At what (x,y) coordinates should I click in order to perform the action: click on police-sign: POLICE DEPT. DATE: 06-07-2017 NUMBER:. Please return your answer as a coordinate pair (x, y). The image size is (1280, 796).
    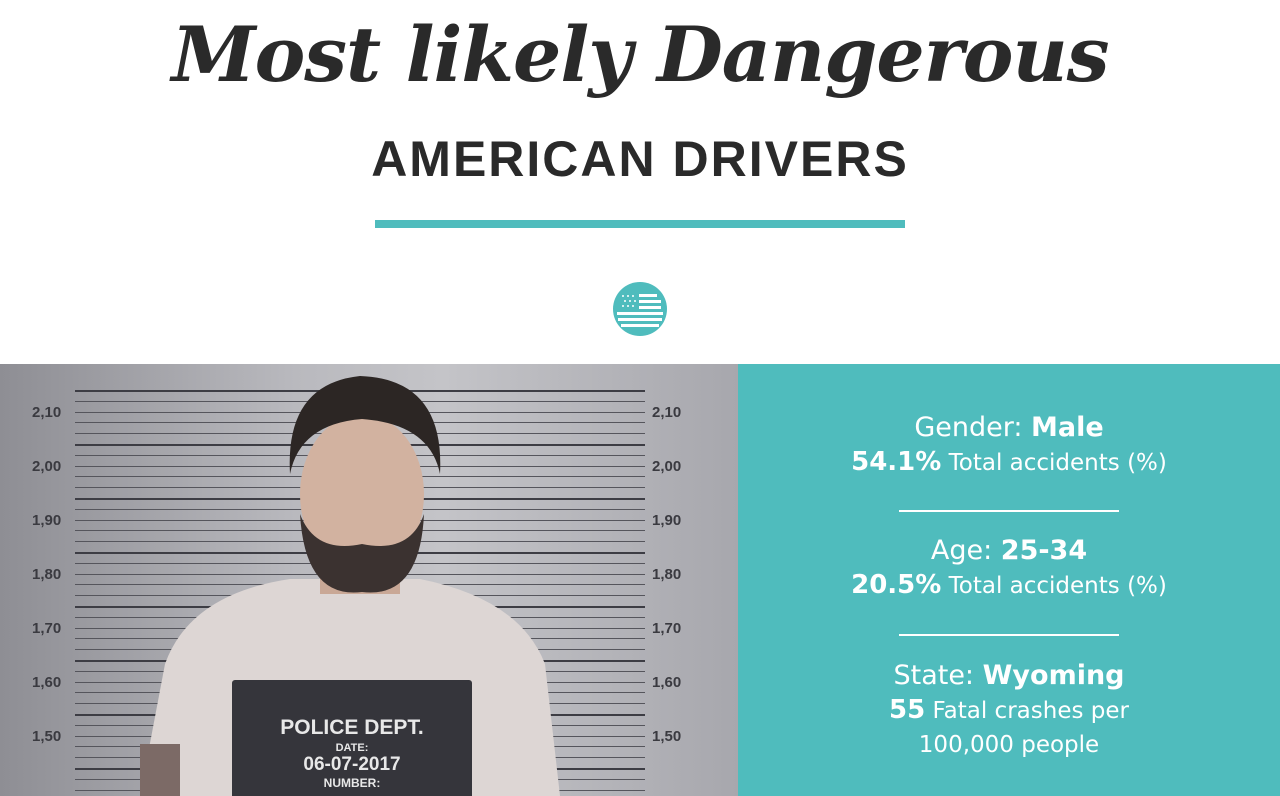
    Looking at the image, I should click on (352, 738).